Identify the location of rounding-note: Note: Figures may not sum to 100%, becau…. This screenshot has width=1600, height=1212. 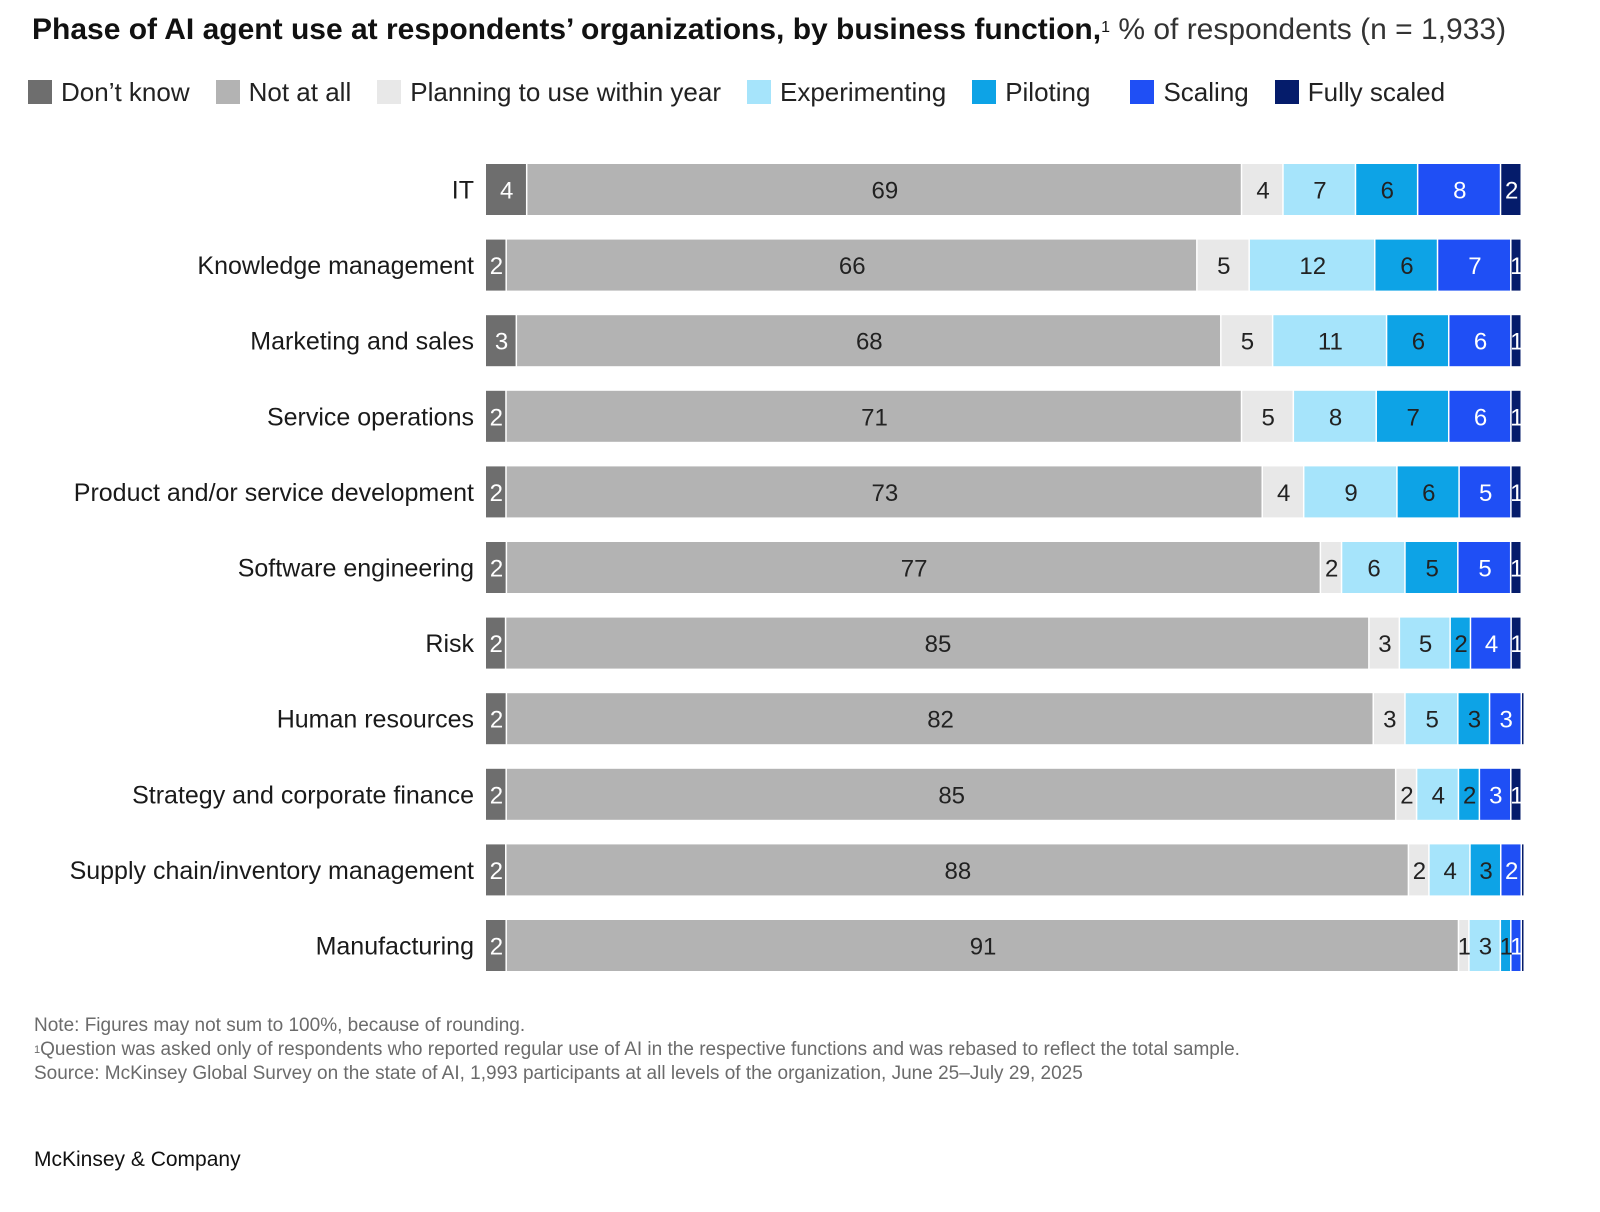
(280, 1025).